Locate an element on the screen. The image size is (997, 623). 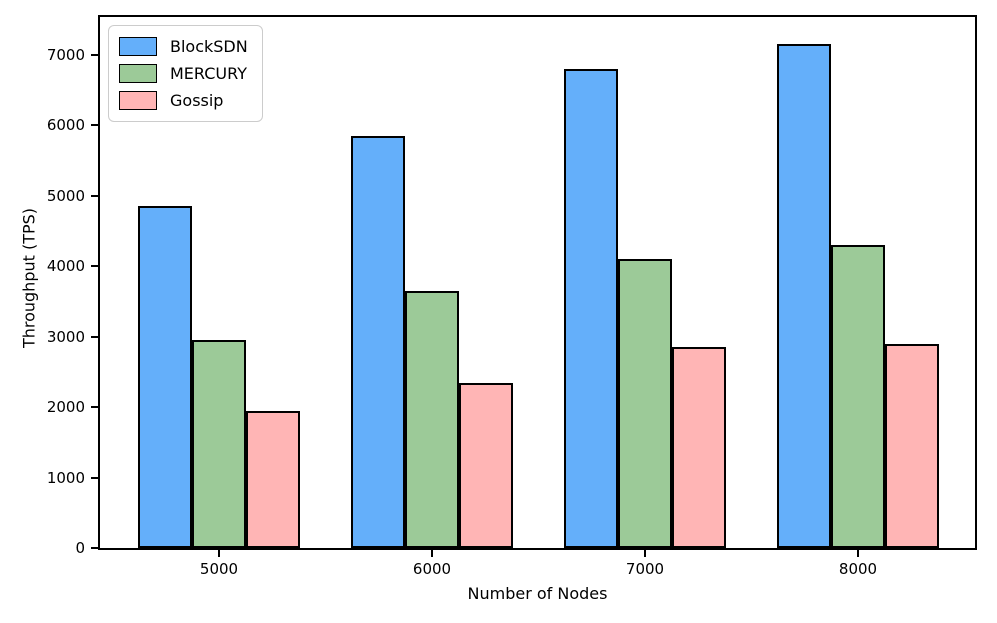
legend-label-blocksdn: BlockSDN is located at coordinates (209, 46).